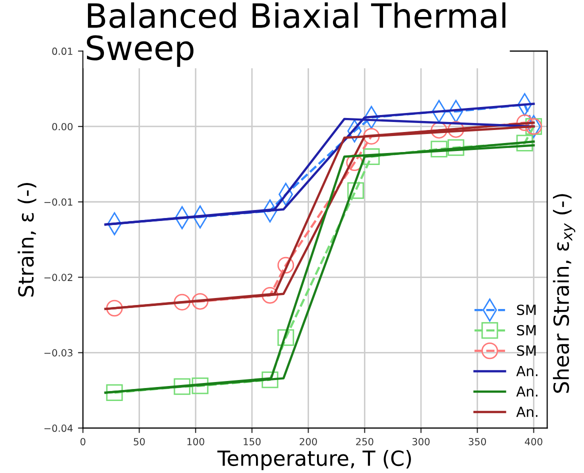  I want to click on x-tick-label: 50, so click(139, 442).